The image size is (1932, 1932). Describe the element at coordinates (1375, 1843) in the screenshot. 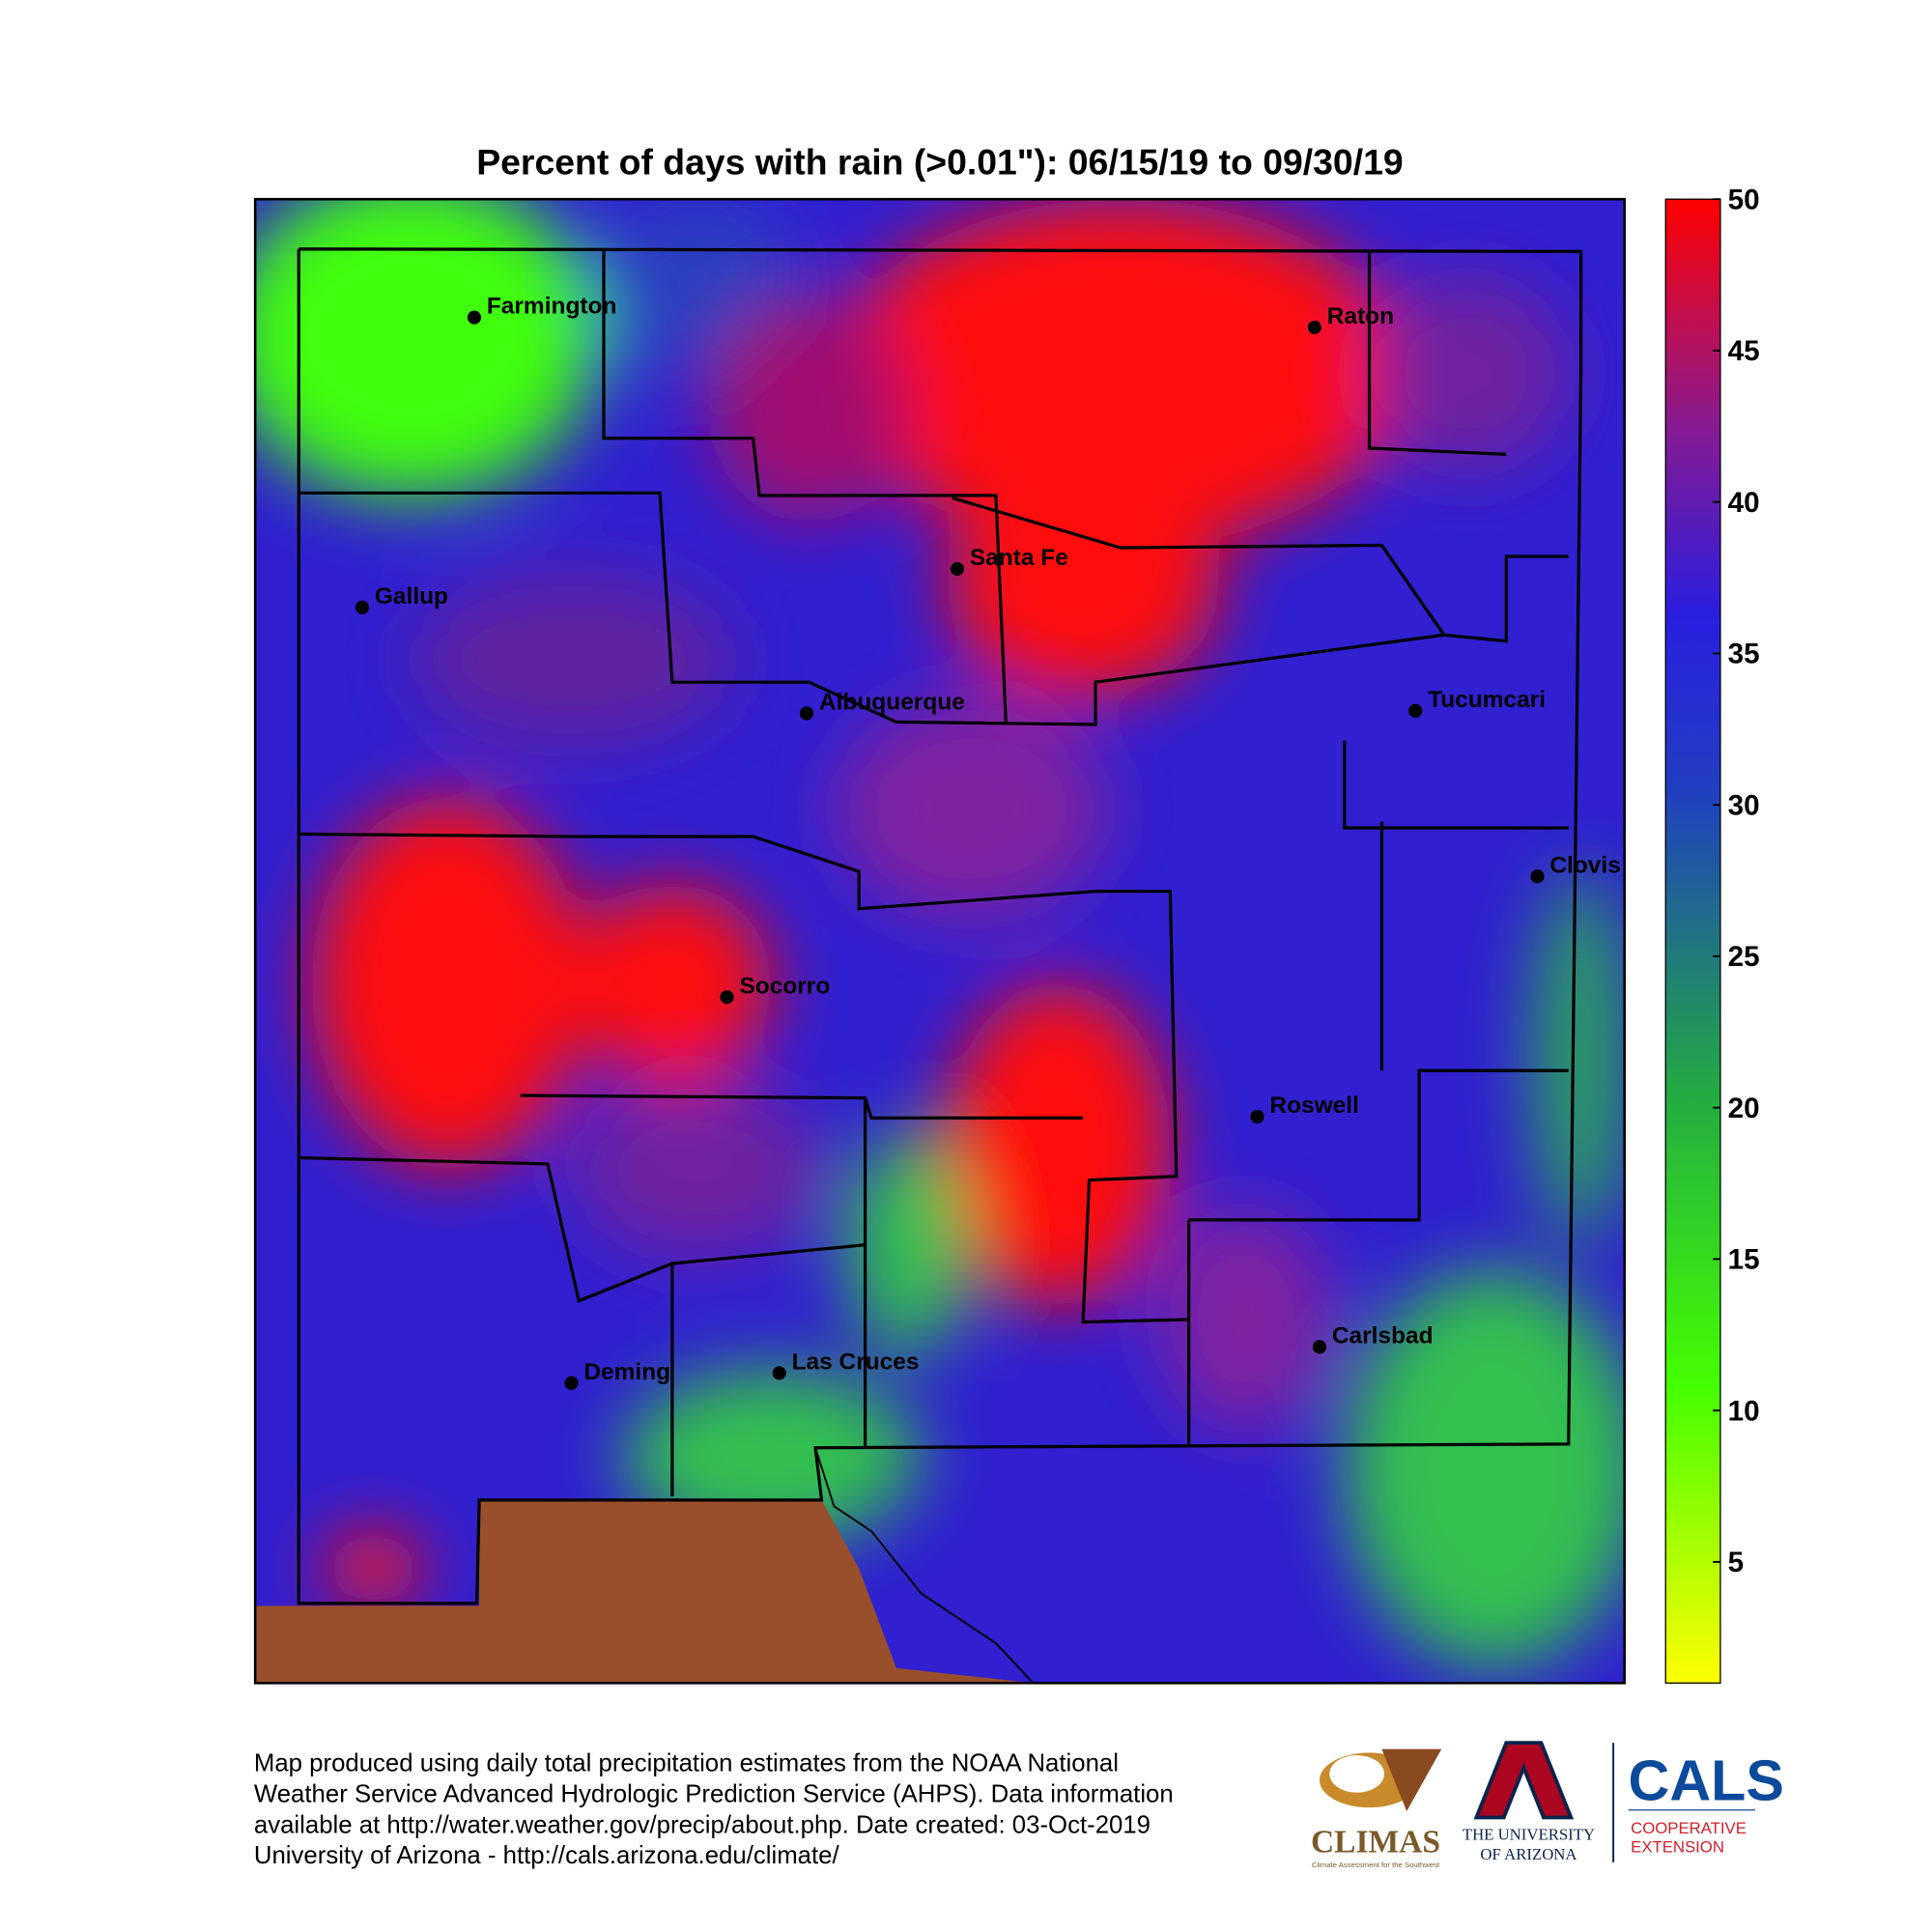

I see `climas-text: CLIMAS` at that location.